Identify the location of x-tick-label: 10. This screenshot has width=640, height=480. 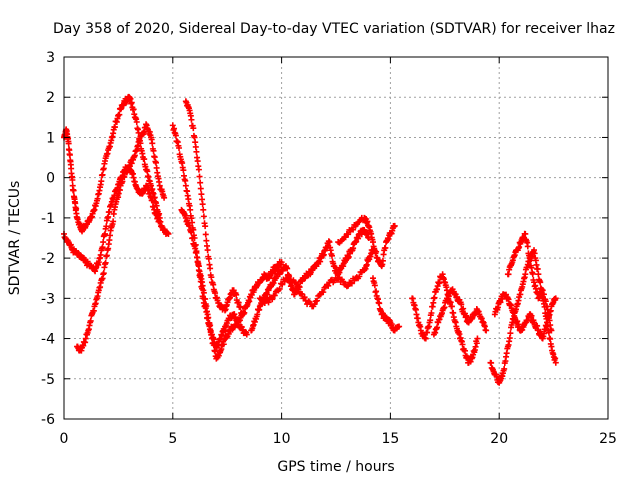
(282, 439).